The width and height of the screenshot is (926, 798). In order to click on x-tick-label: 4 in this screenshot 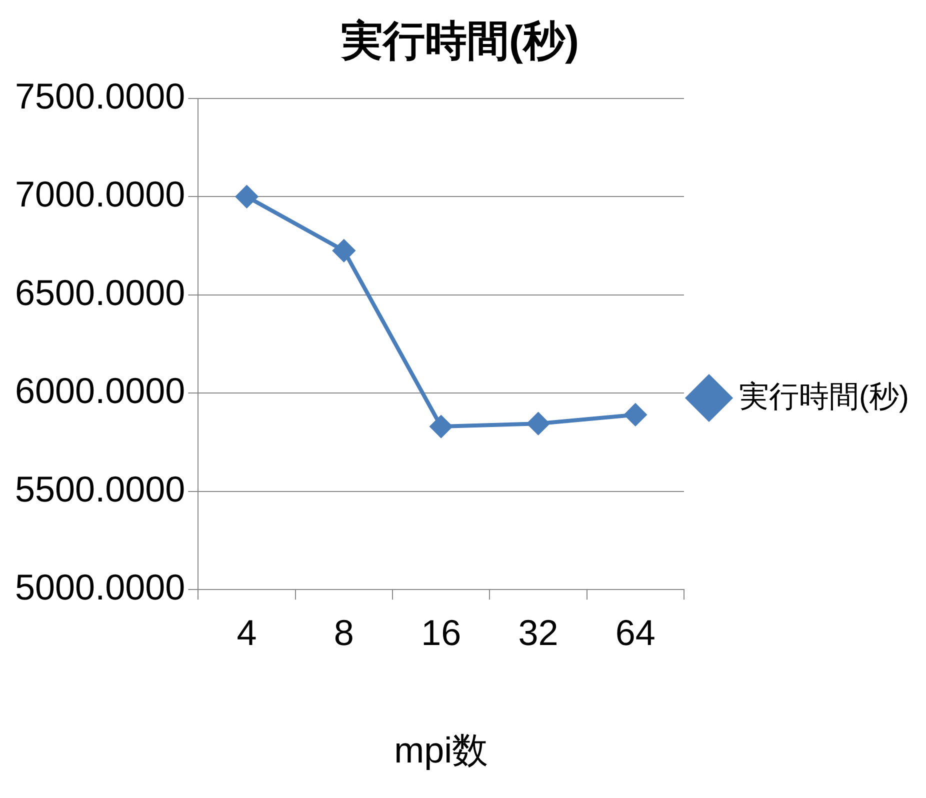, I will do `click(246, 633)`.